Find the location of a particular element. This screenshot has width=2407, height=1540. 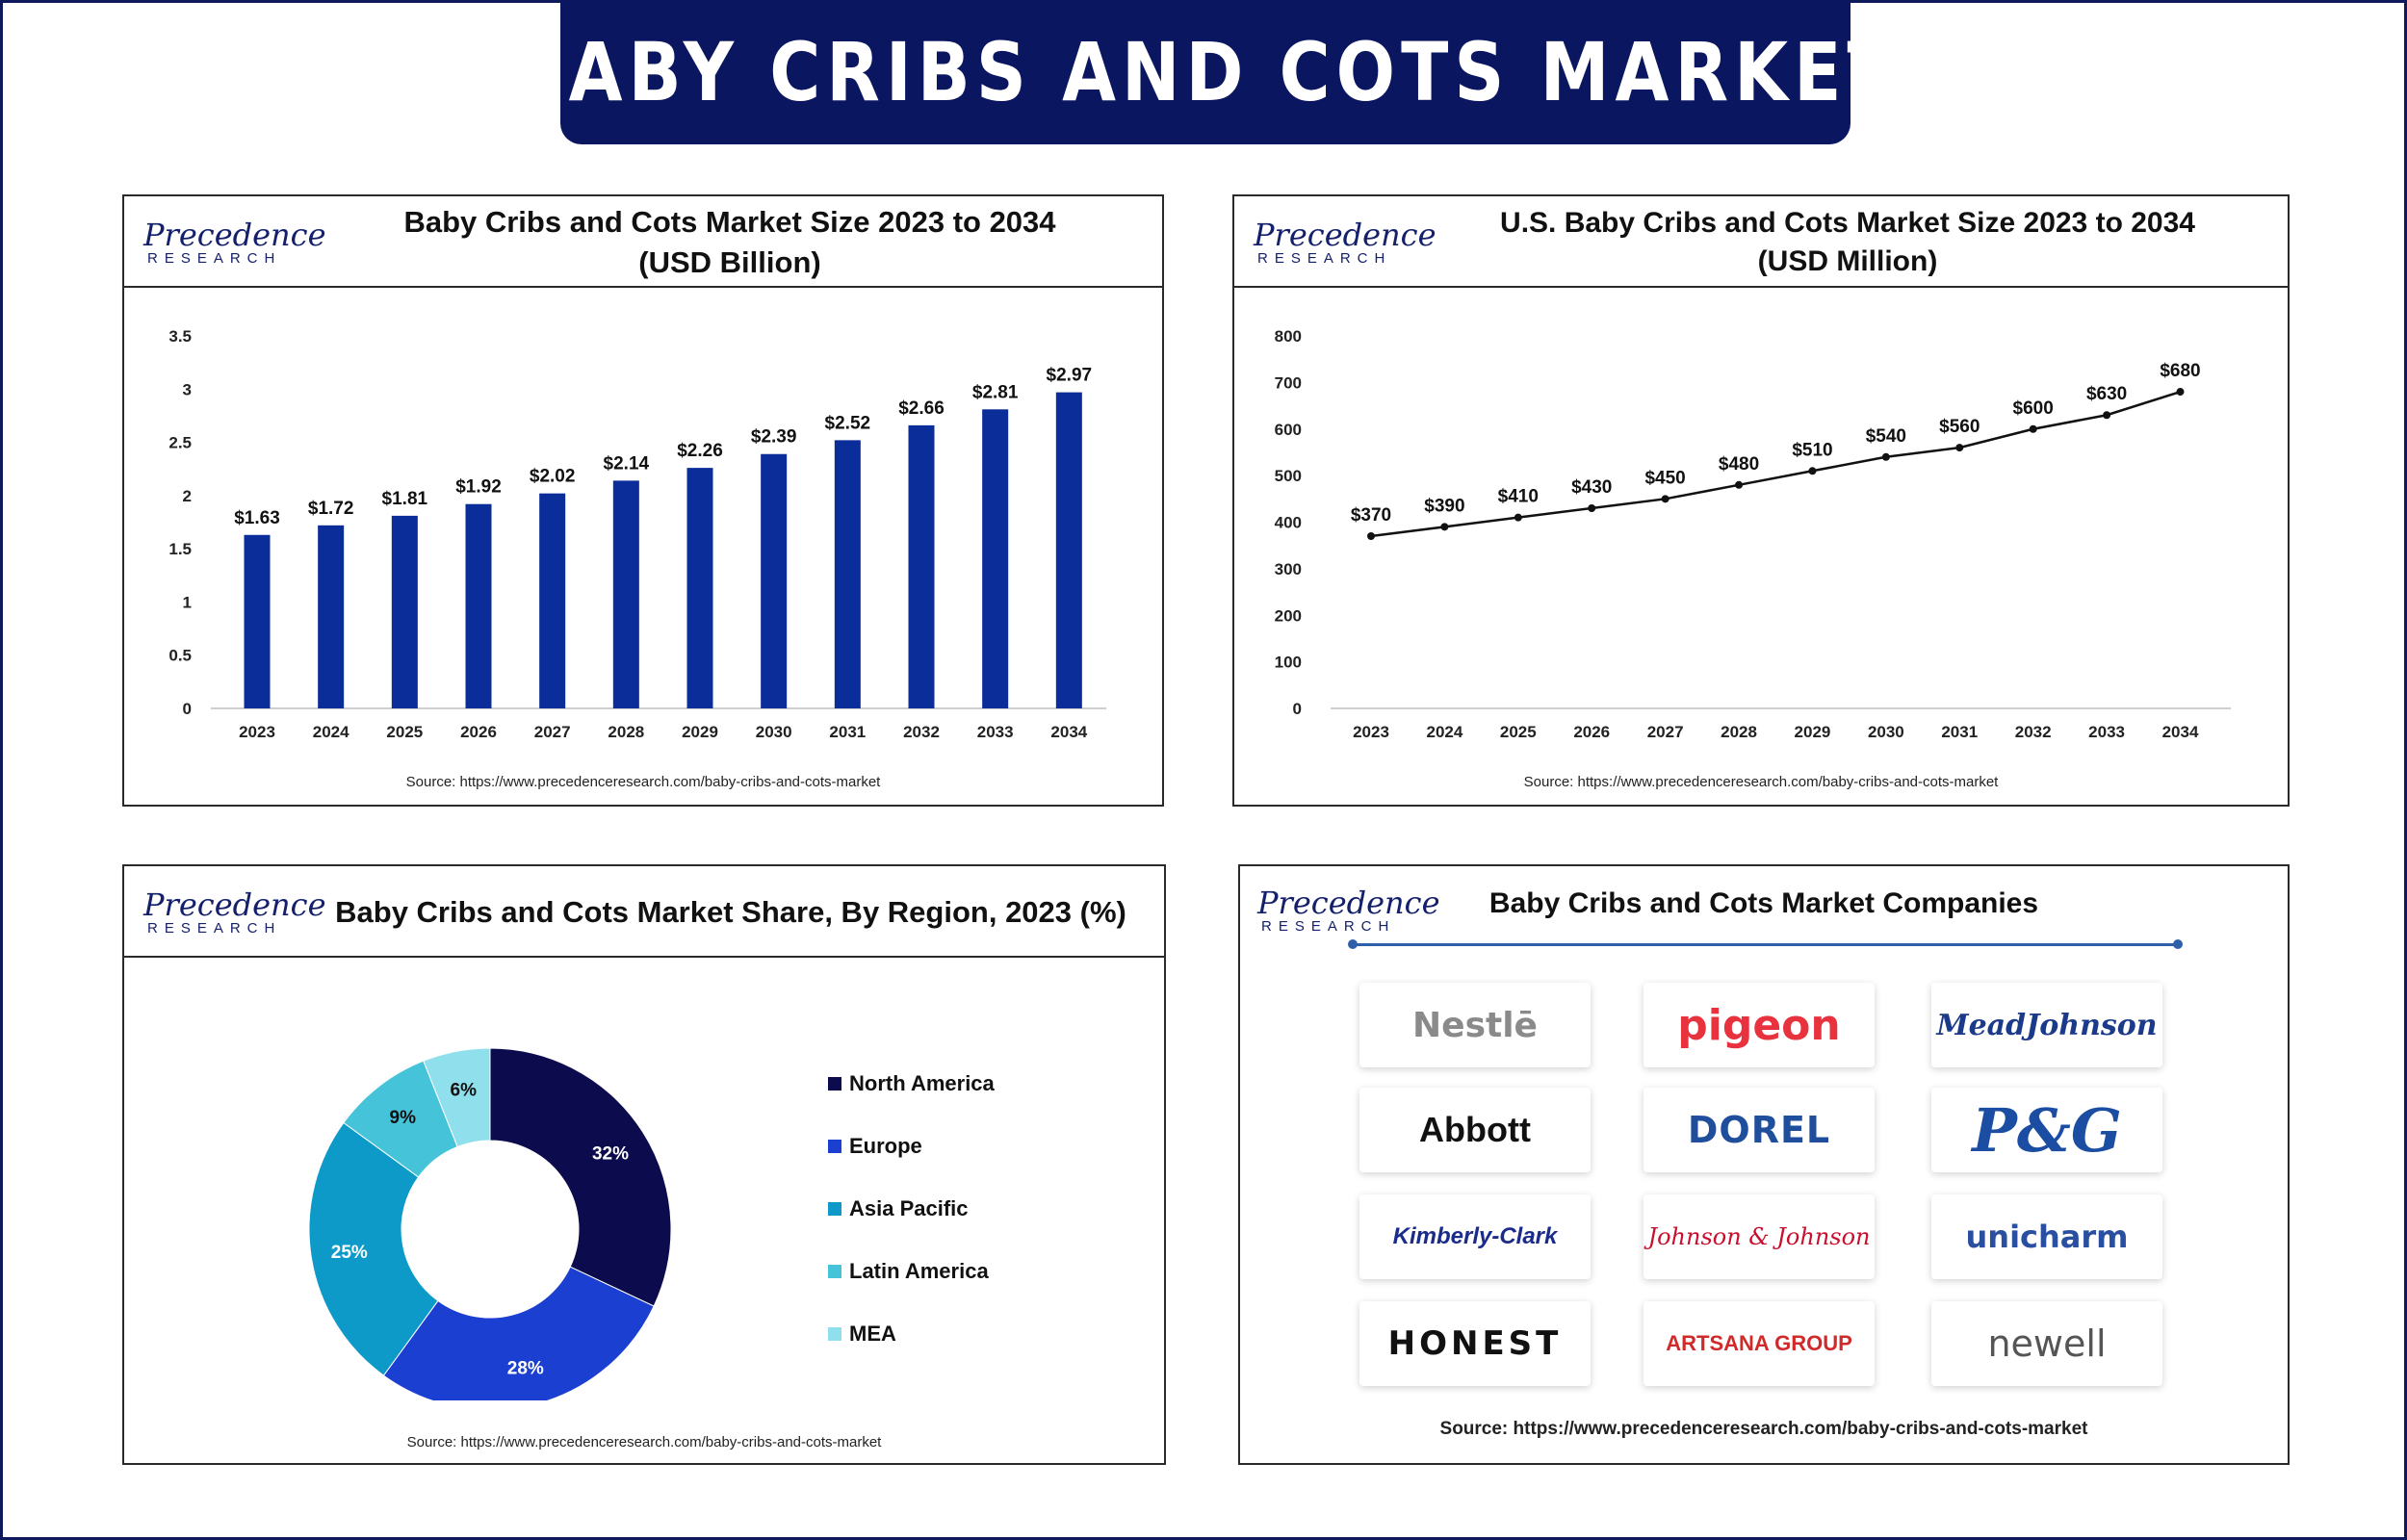

legend-label: MEA is located at coordinates (872, 1333).